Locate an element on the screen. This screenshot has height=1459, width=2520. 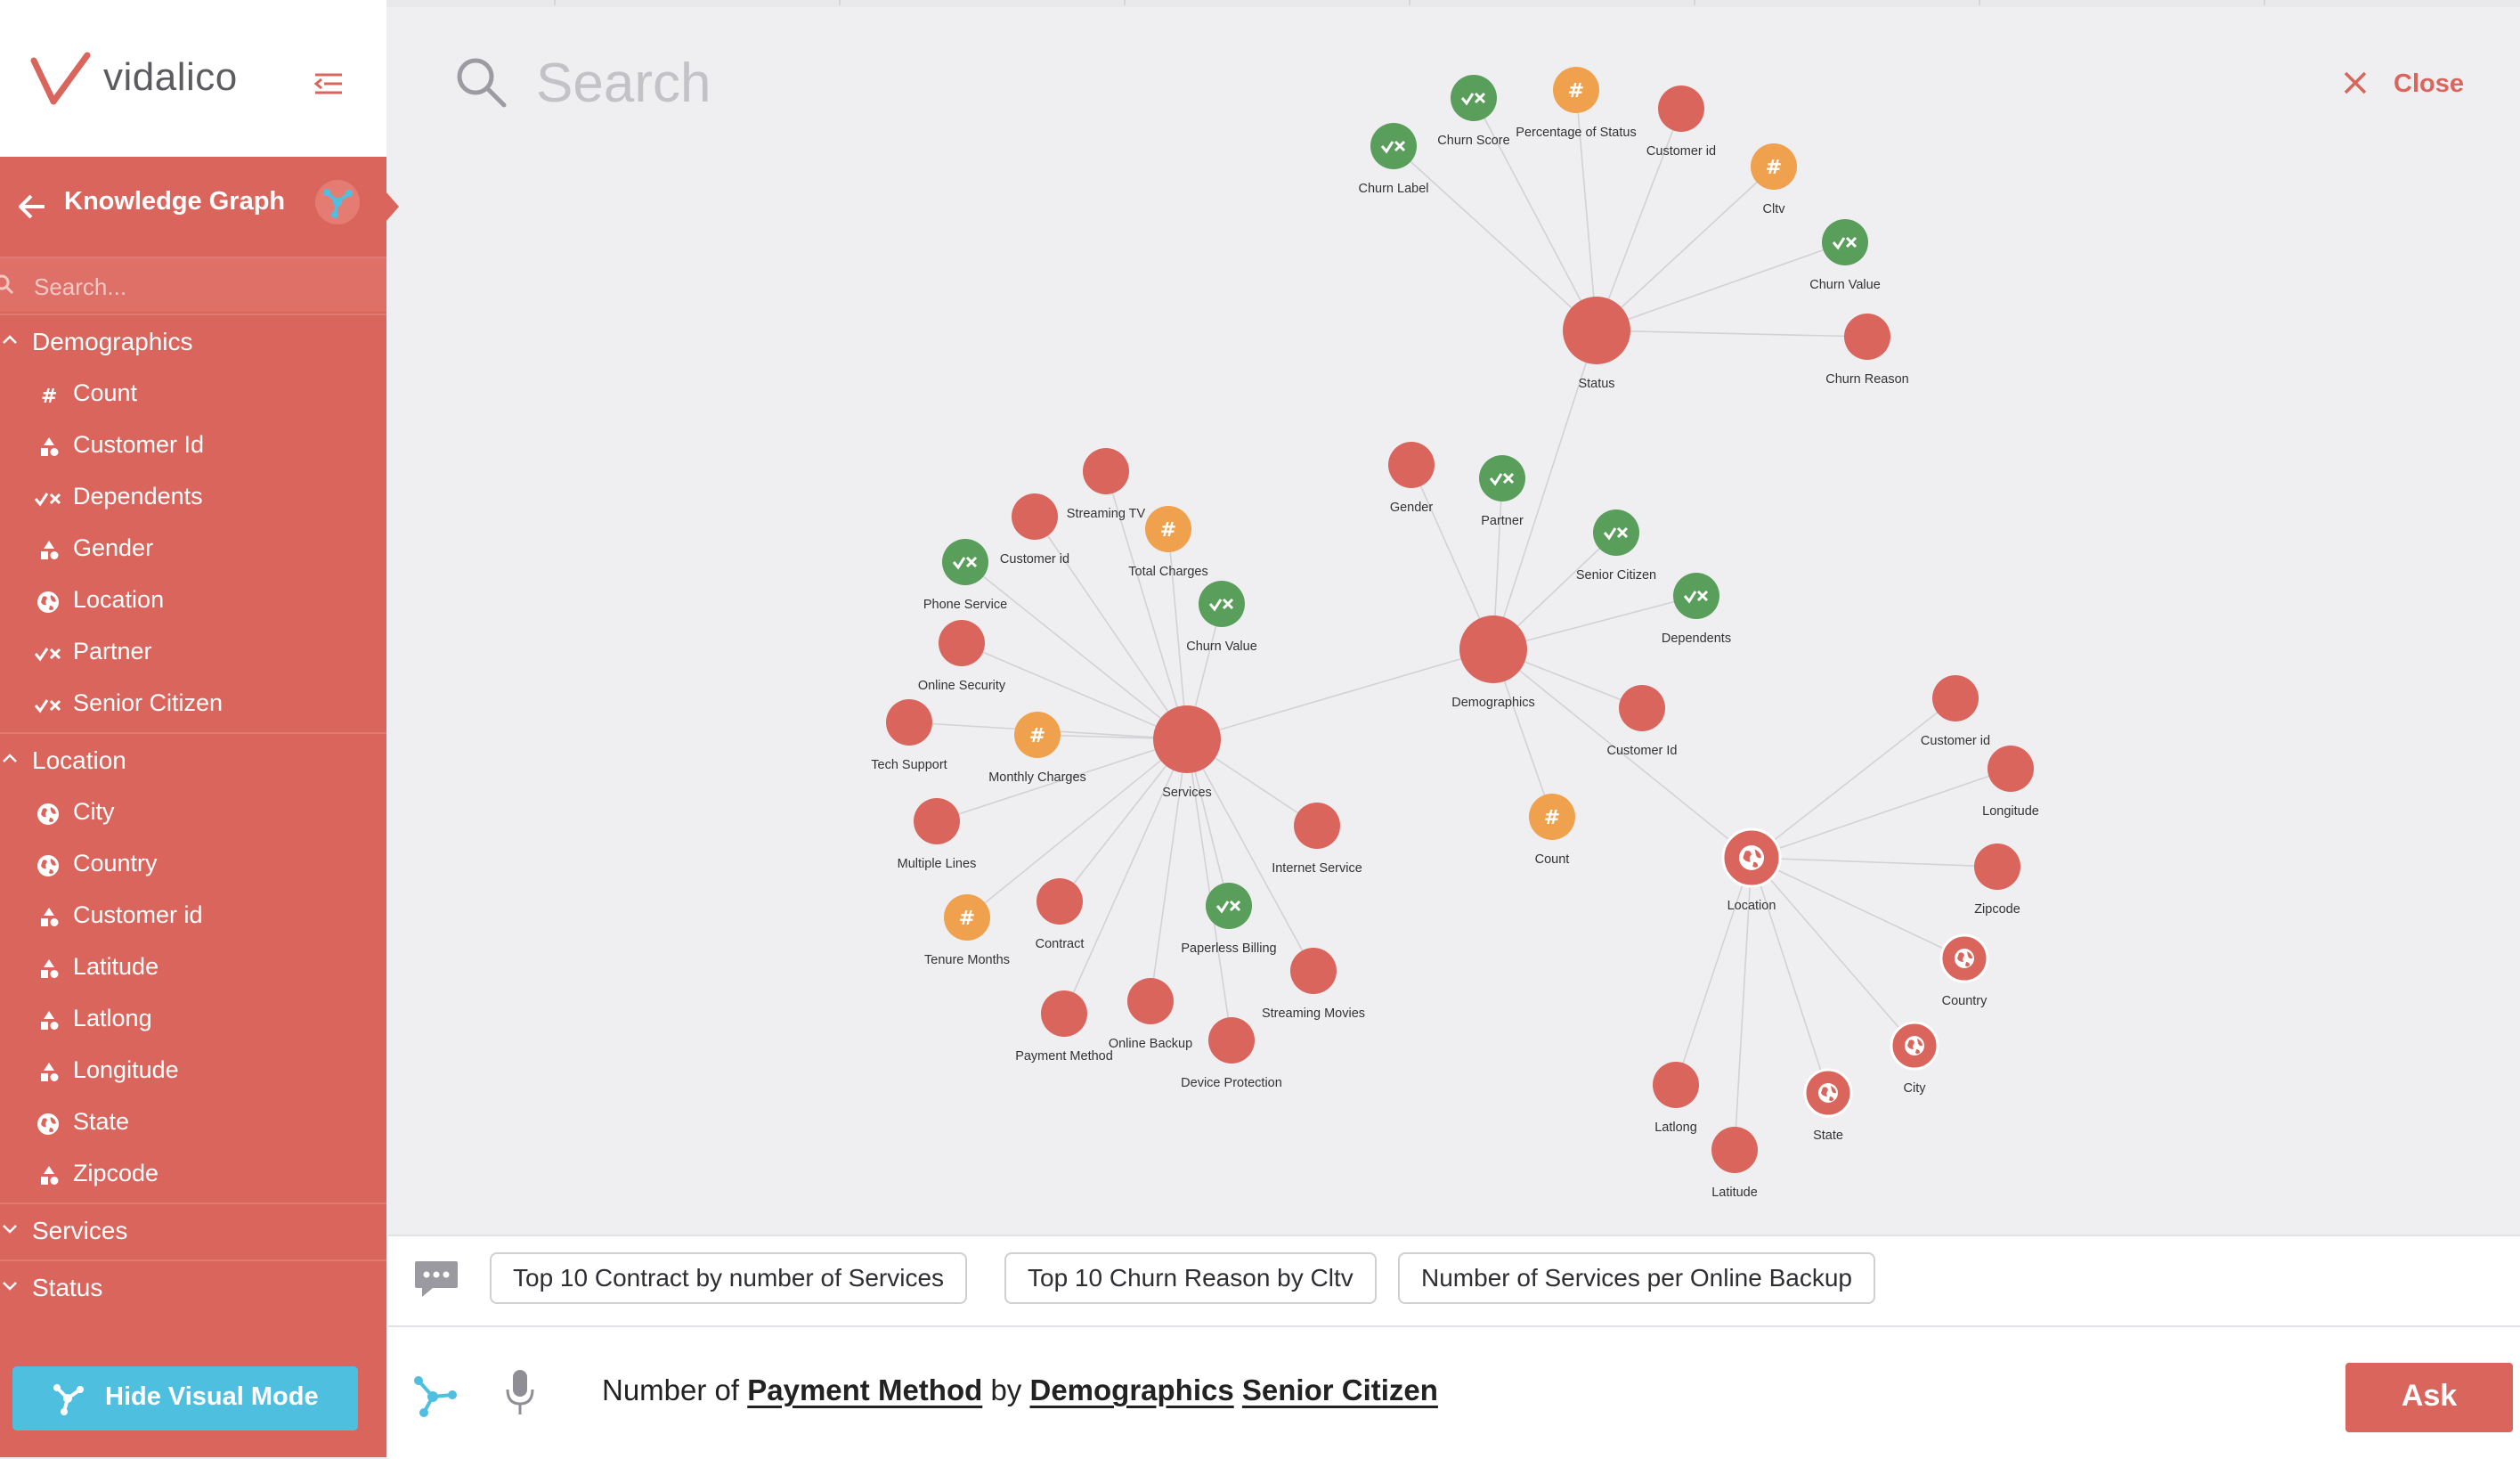
graph-node-sv-internet: Internet Service is located at coordinates (1317, 840).